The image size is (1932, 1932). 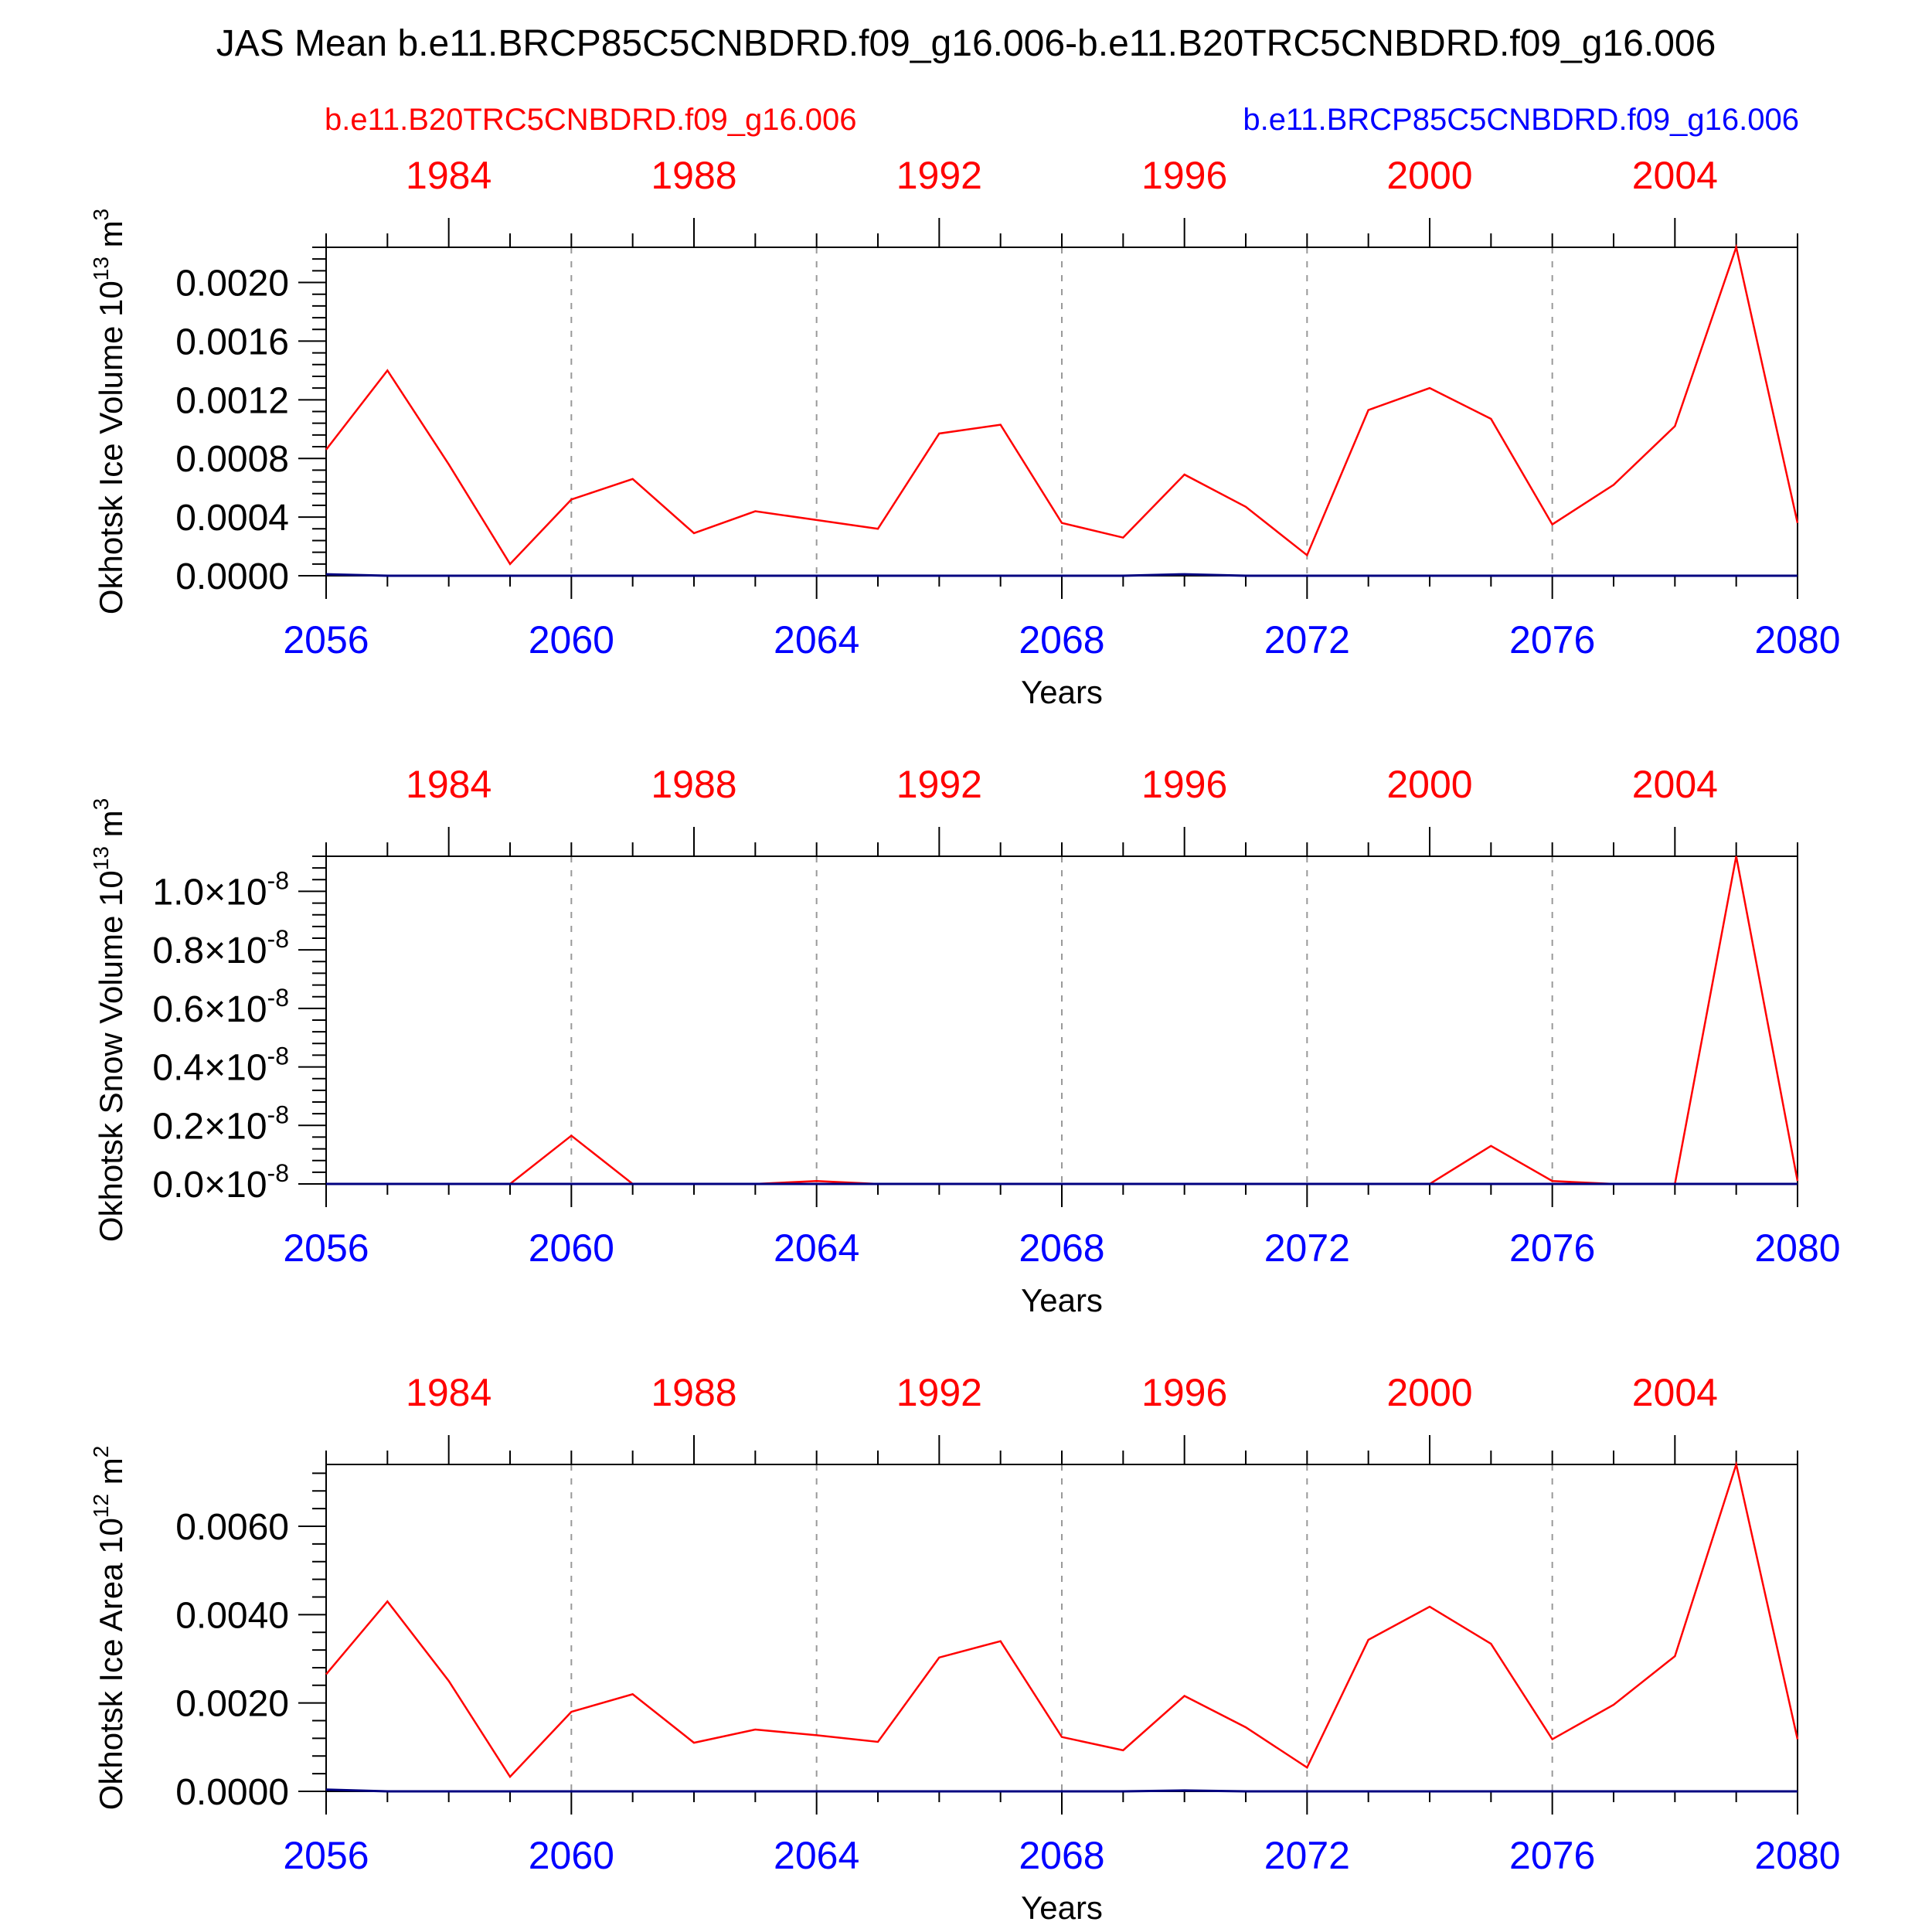 I want to click on y-axis-label: Okhotsk Ice Area 1012 m2, so click(x=109, y=1628).